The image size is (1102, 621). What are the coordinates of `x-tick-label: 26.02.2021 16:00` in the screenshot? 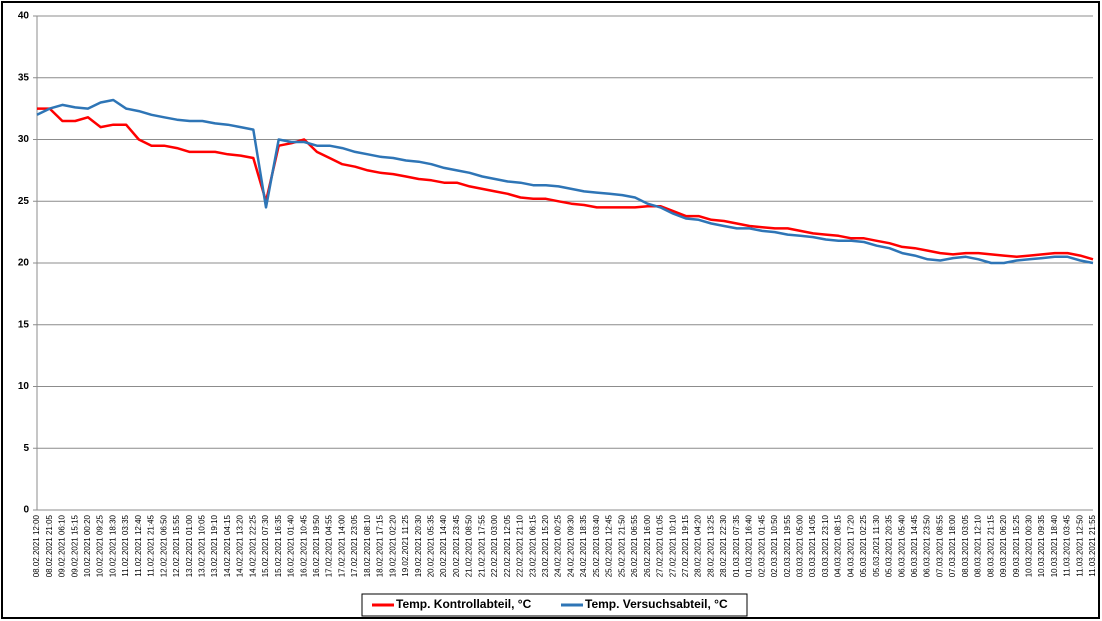 It's located at (647, 545).